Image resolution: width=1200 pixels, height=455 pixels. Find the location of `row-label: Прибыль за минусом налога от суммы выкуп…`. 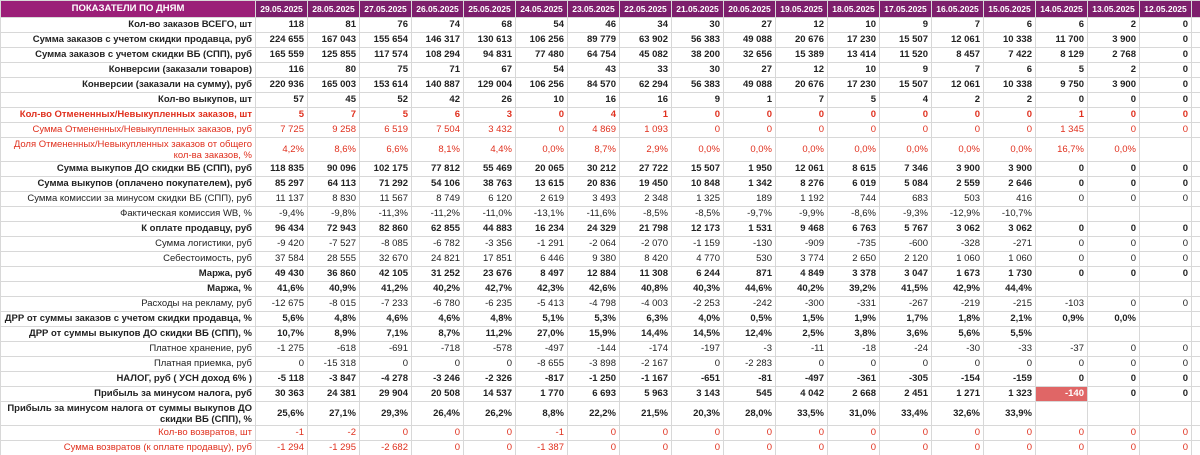

row-label: Прибыль за минусом налога от суммы выкуп… is located at coordinates (128, 413).